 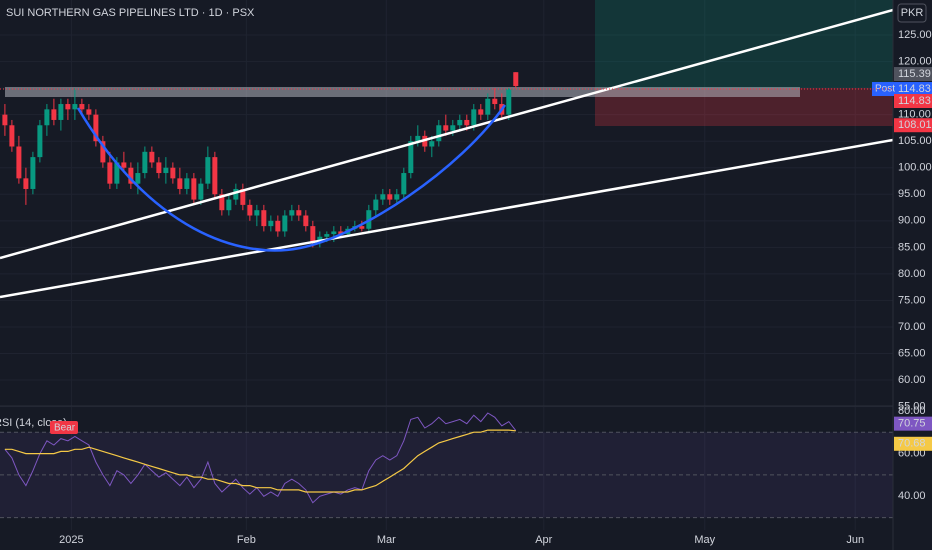 I want to click on x-tick-label: Feb, so click(x=246, y=540).